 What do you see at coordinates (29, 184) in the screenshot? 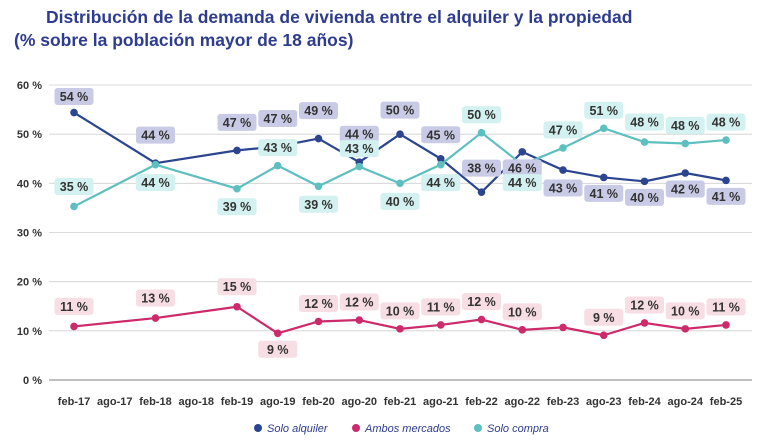
I see `y-tick-label: 40 %` at bounding box center [29, 184].